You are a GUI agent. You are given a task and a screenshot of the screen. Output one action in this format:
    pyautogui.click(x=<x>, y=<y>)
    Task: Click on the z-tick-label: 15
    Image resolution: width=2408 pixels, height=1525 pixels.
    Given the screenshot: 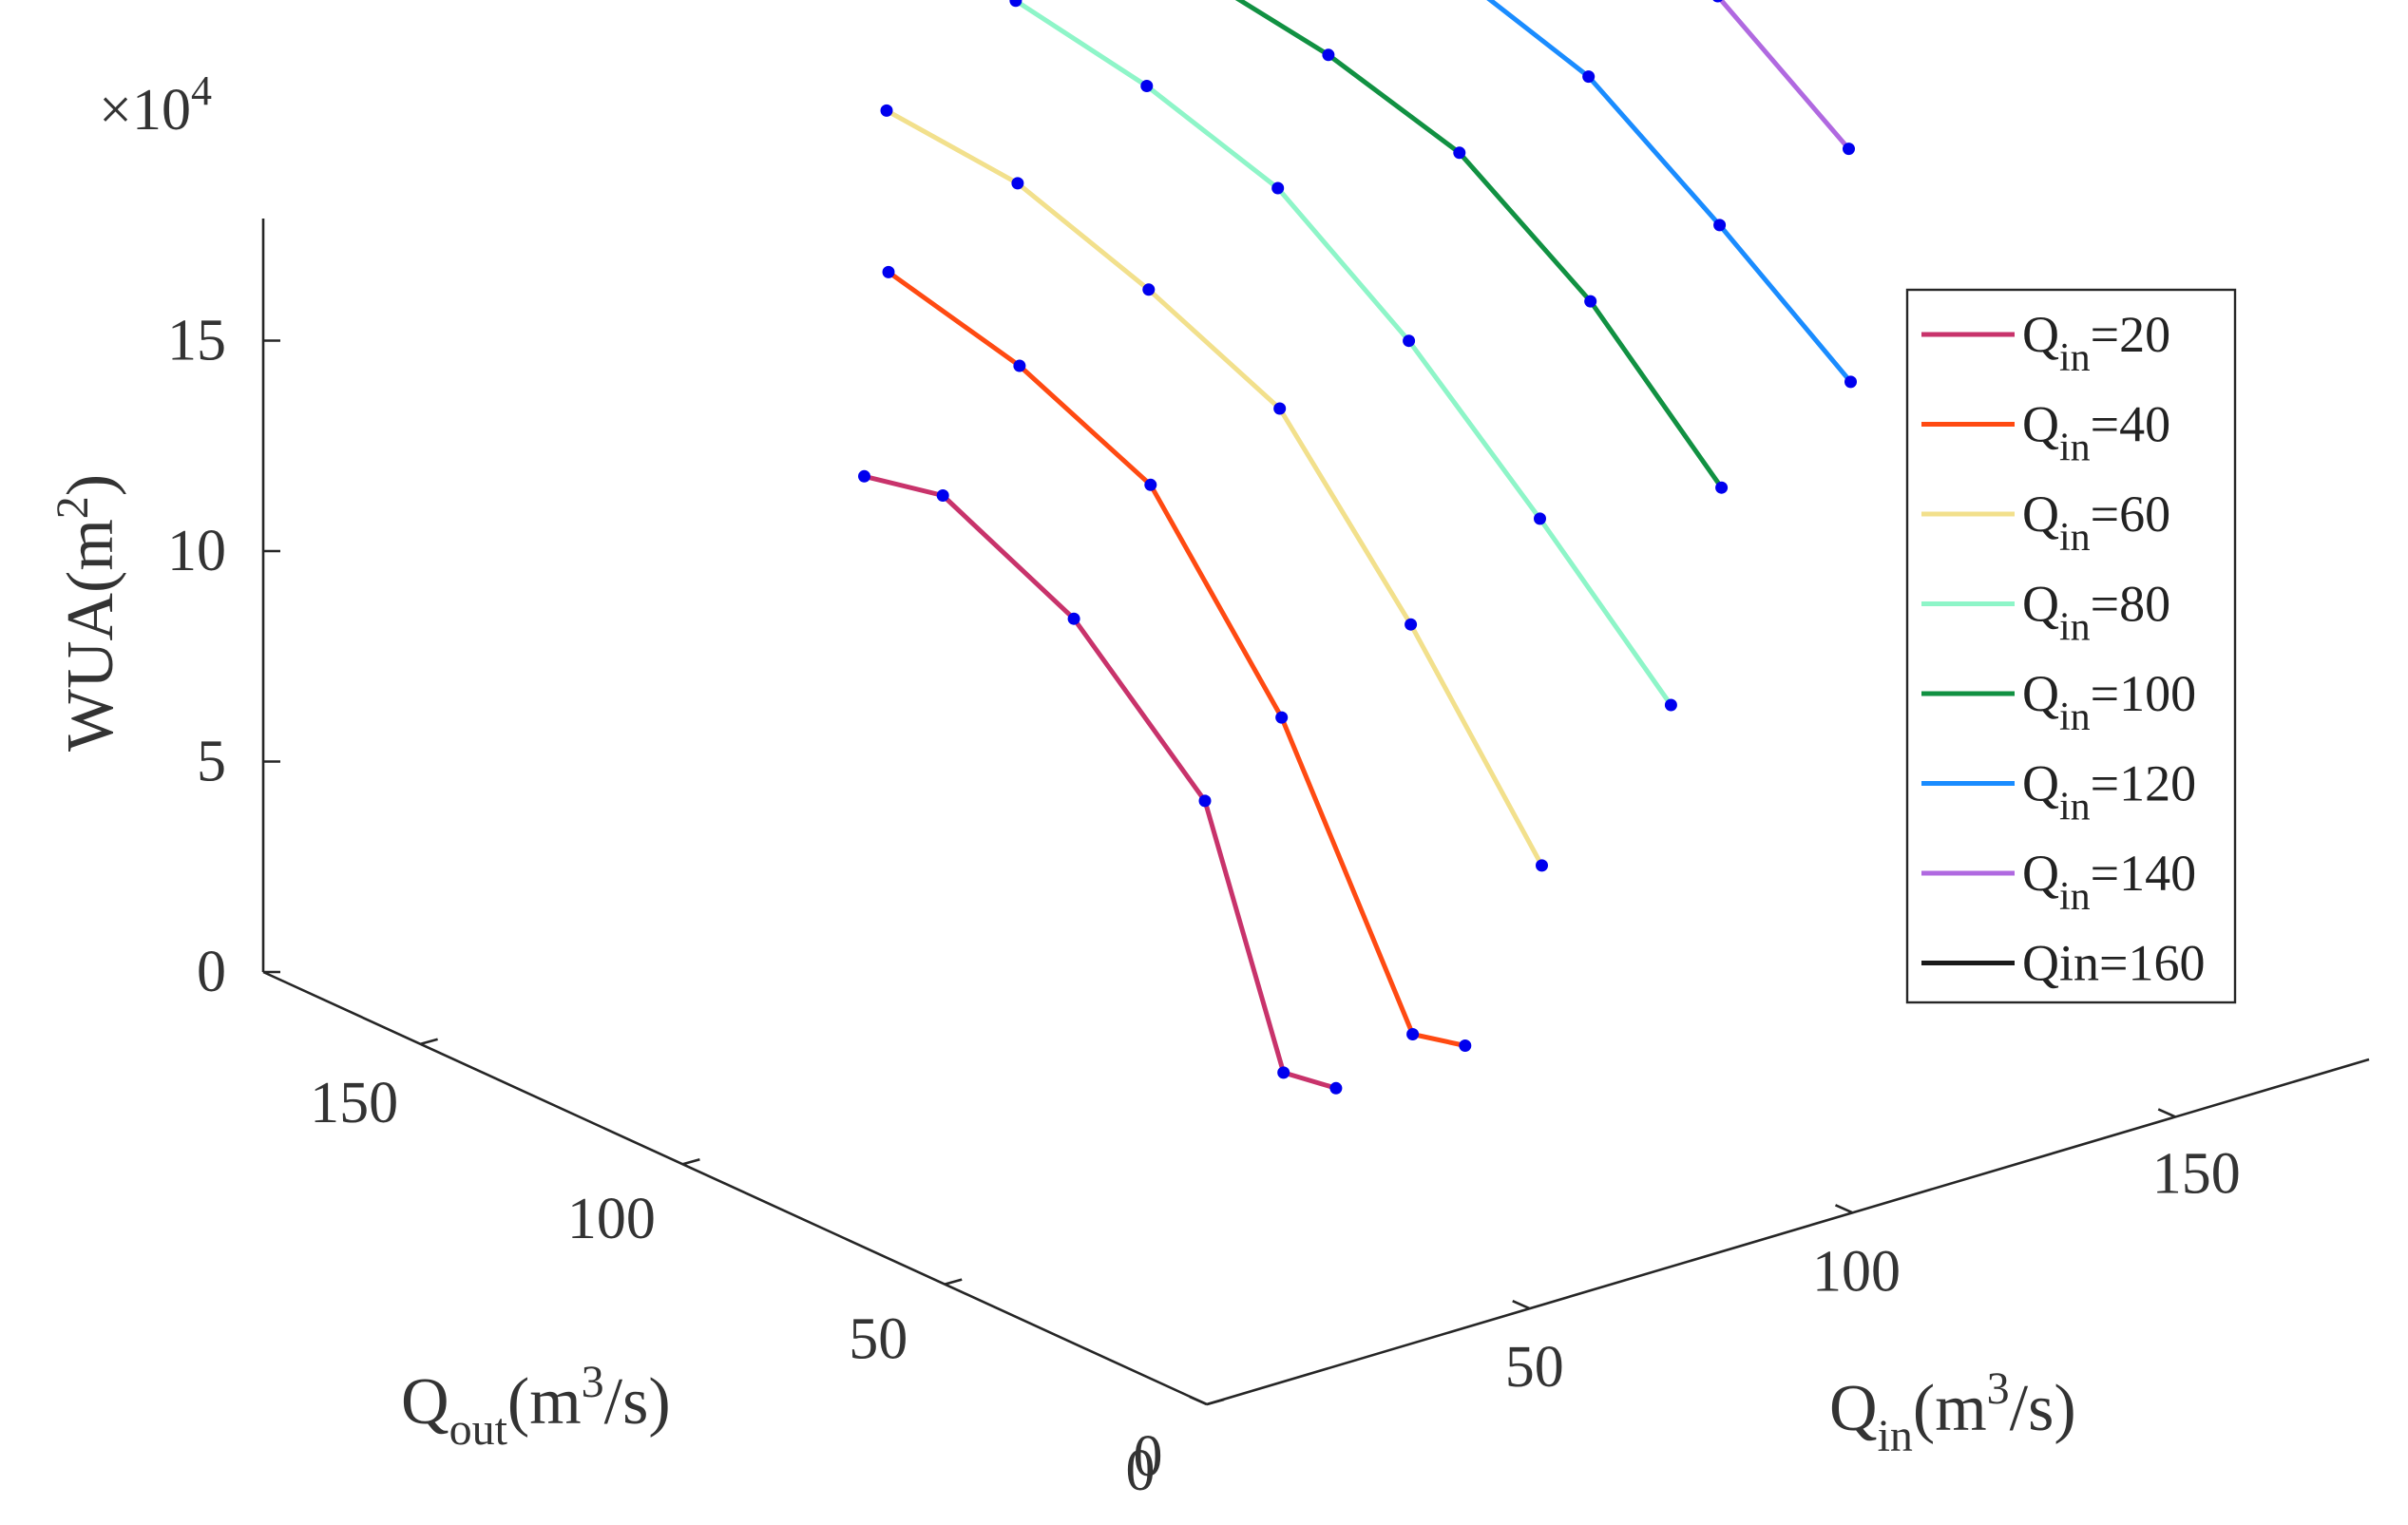 What is the action you would take?
    pyautogui.click(x=197, y=341)
    